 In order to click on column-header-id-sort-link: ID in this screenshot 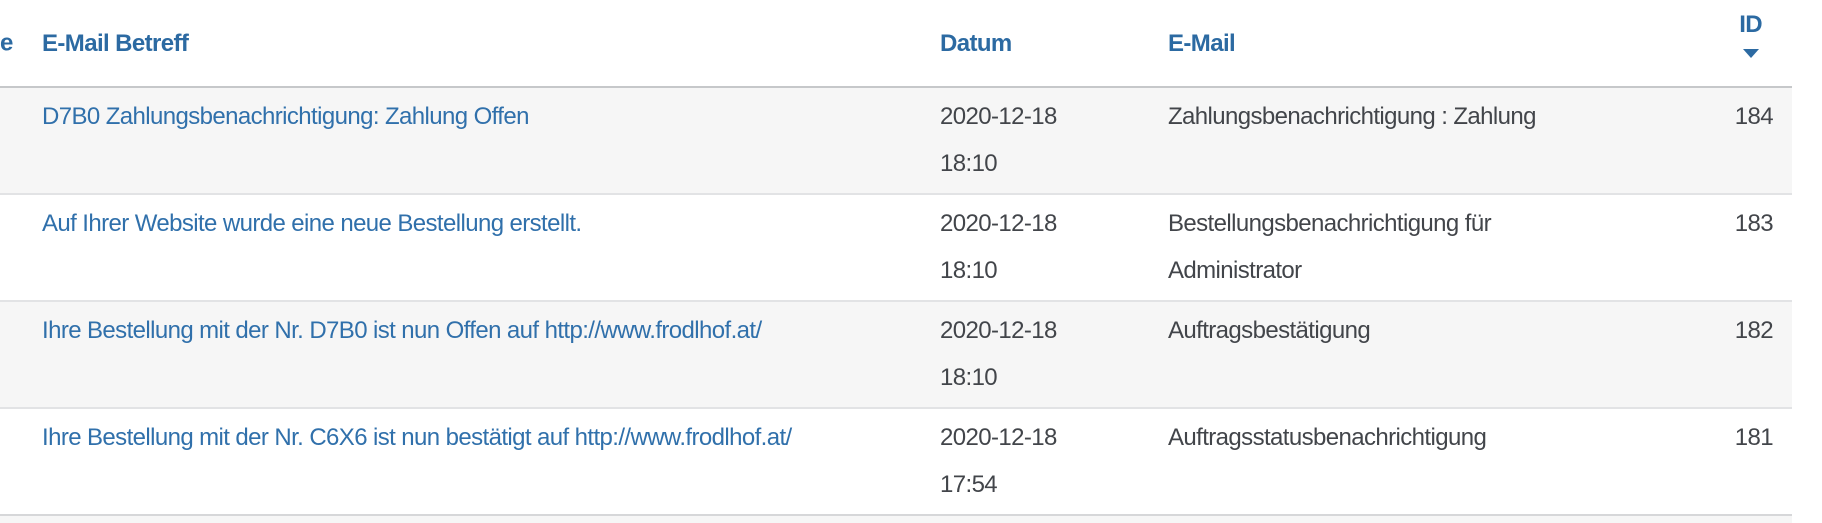, I will do `click(1751, 34)`.